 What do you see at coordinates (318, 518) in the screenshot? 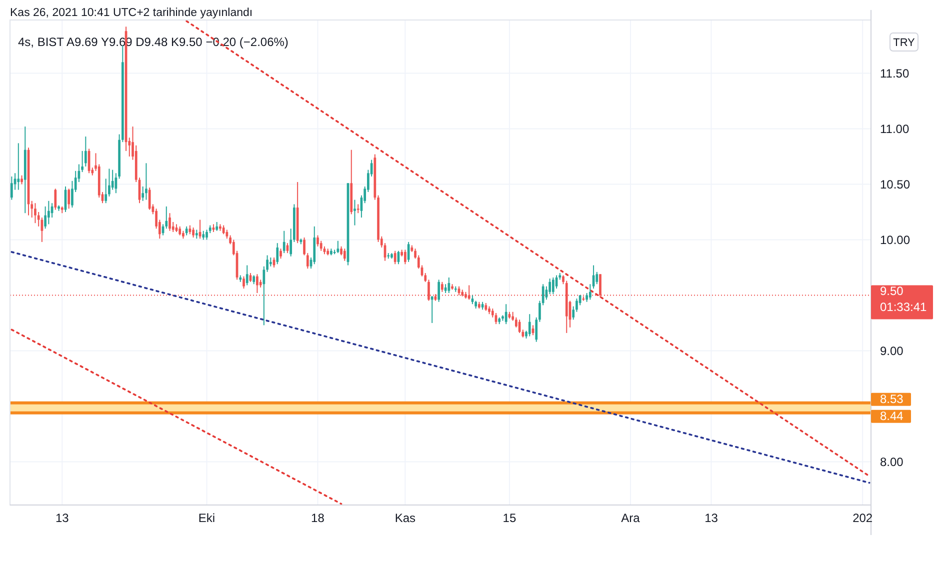
I see `x-tick-label: 18` at bounding box center [318, 518].